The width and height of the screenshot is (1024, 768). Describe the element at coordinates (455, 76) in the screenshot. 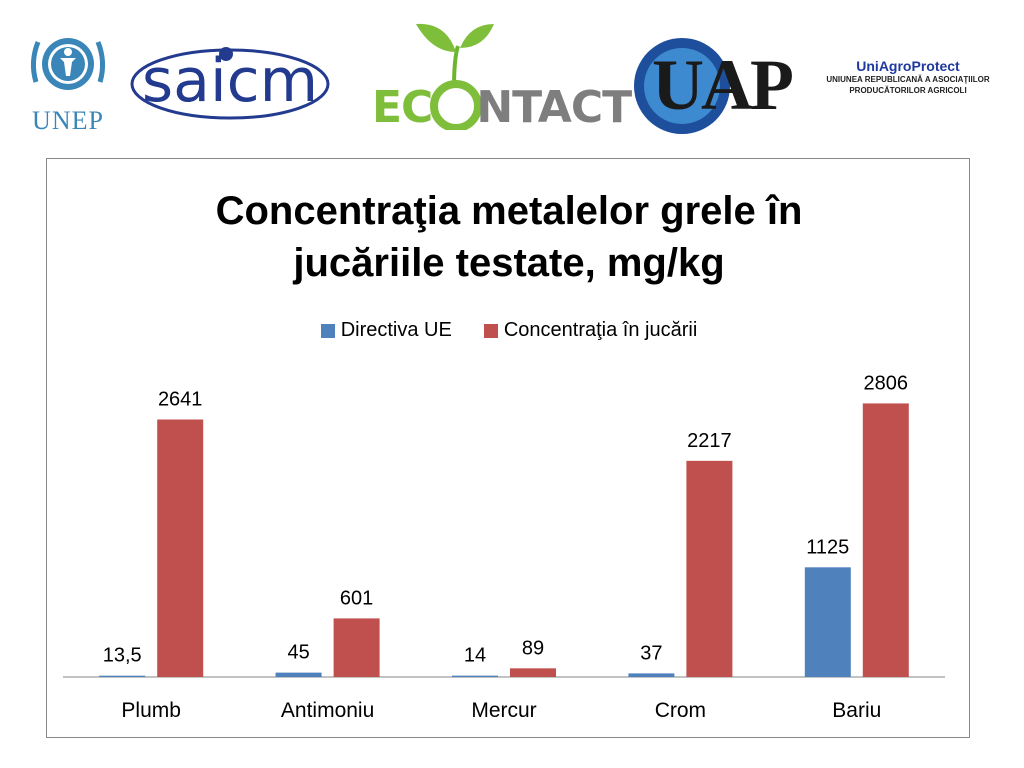

I see `sprout-icon` at that location.